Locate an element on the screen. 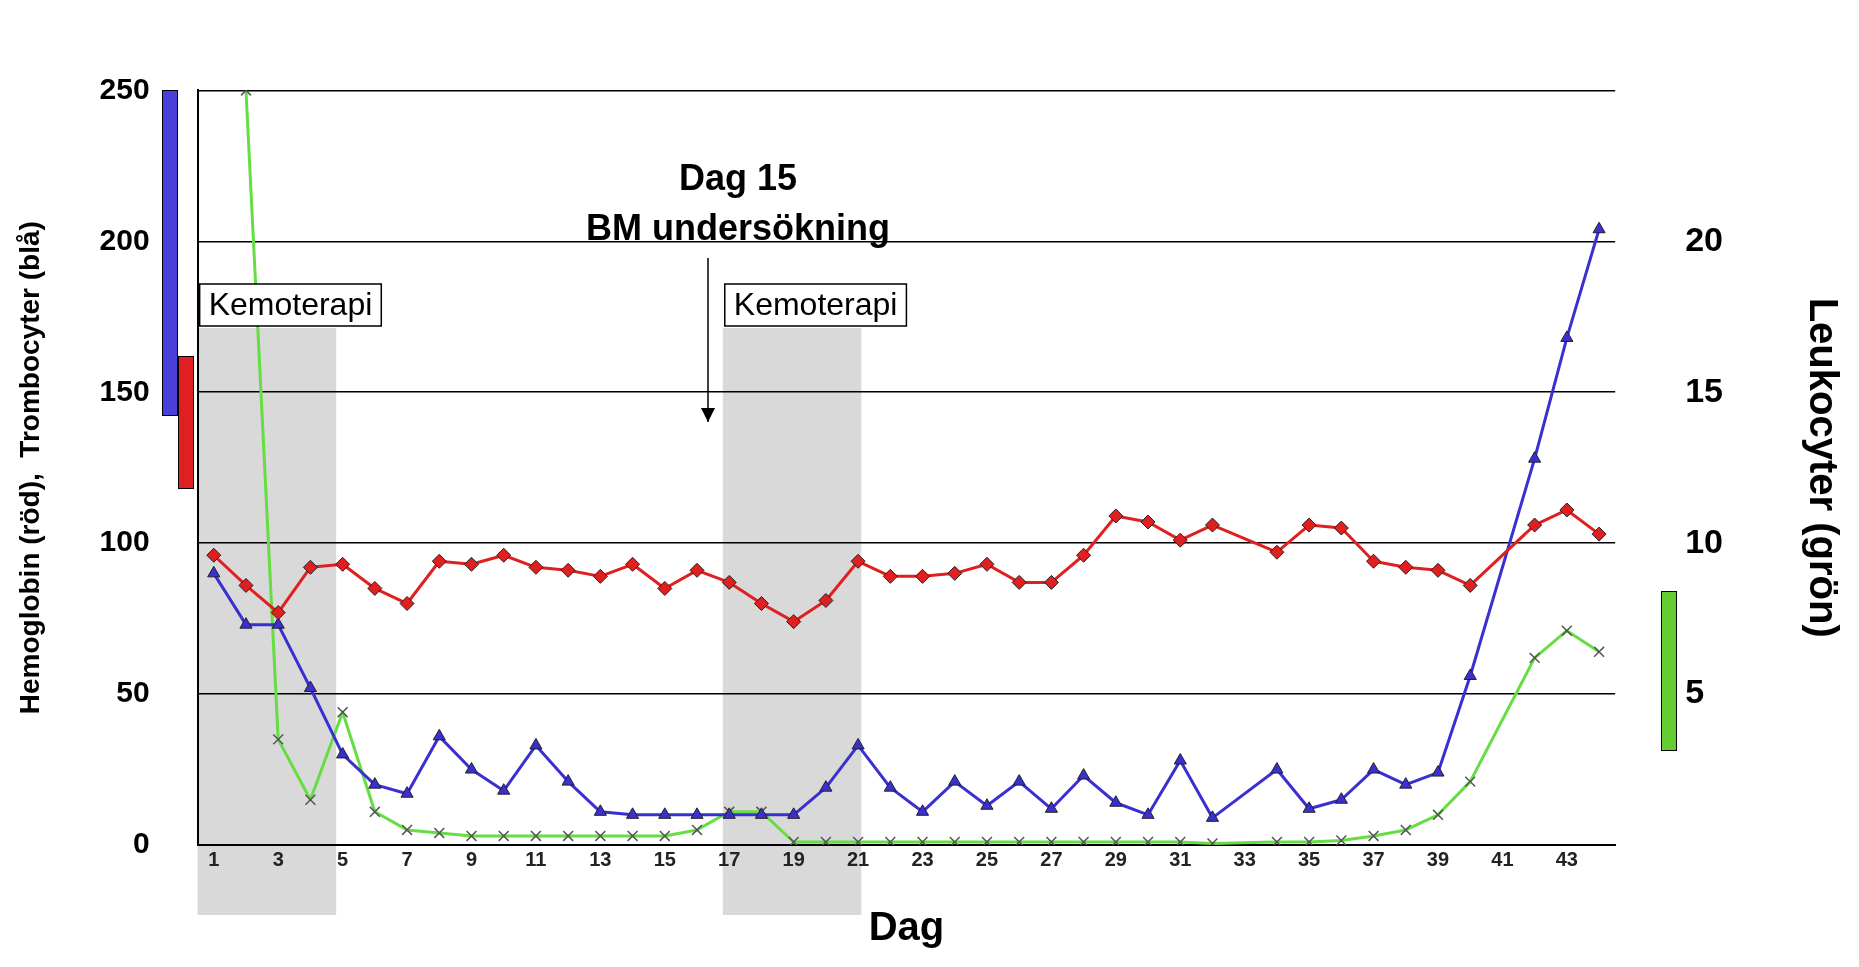 Image resolution: width=1859 pixels, height=967 pixels. x-tick-label: 19 is located at coordinates (793, 858).